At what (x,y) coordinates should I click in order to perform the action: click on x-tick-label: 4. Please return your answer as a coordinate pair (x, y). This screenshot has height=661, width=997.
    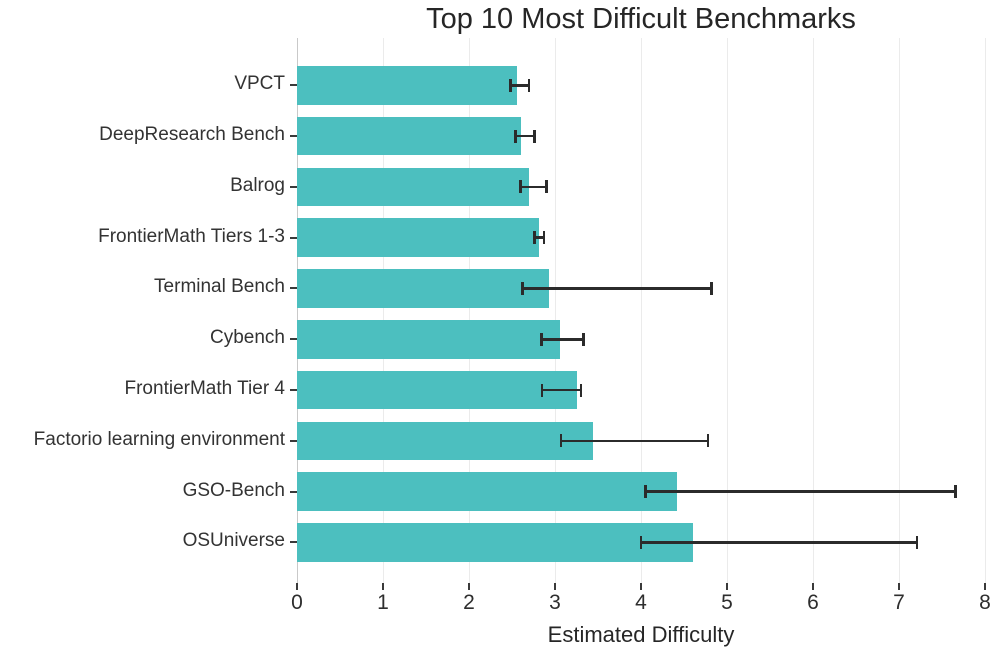
    Looking at the image, I should click on (641, 602).